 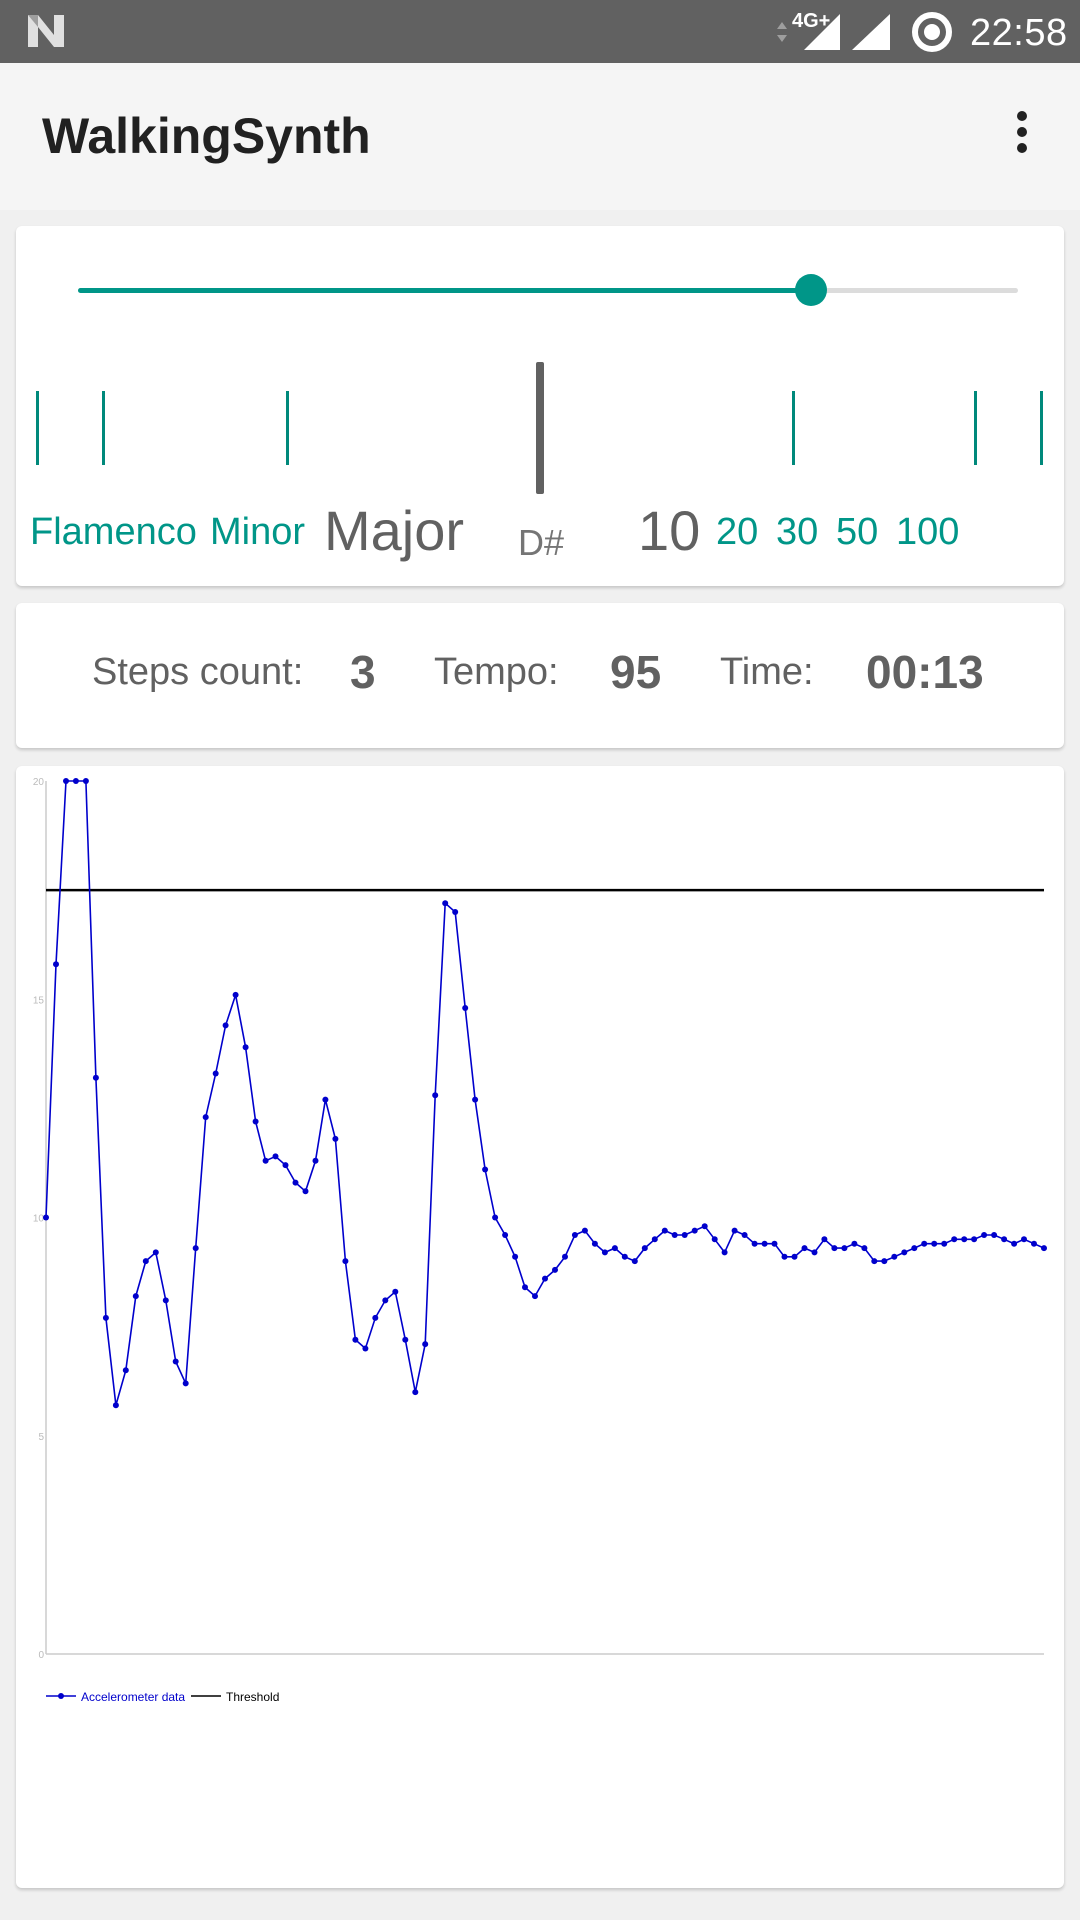 What do you see at coordinates (394, 530) in the screenshot?
I see `scale-major: Major` at bounding box center [394, 530].